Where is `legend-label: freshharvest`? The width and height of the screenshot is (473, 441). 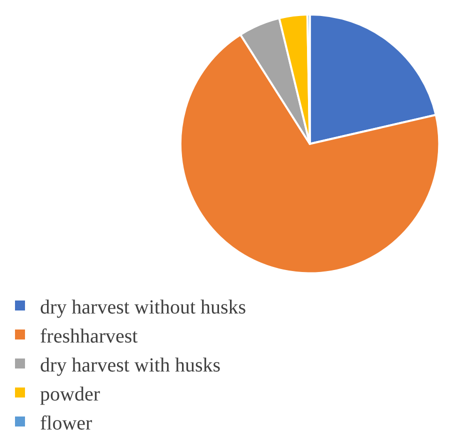
legend-label: freshharvest is located at coordinates (89, 336).